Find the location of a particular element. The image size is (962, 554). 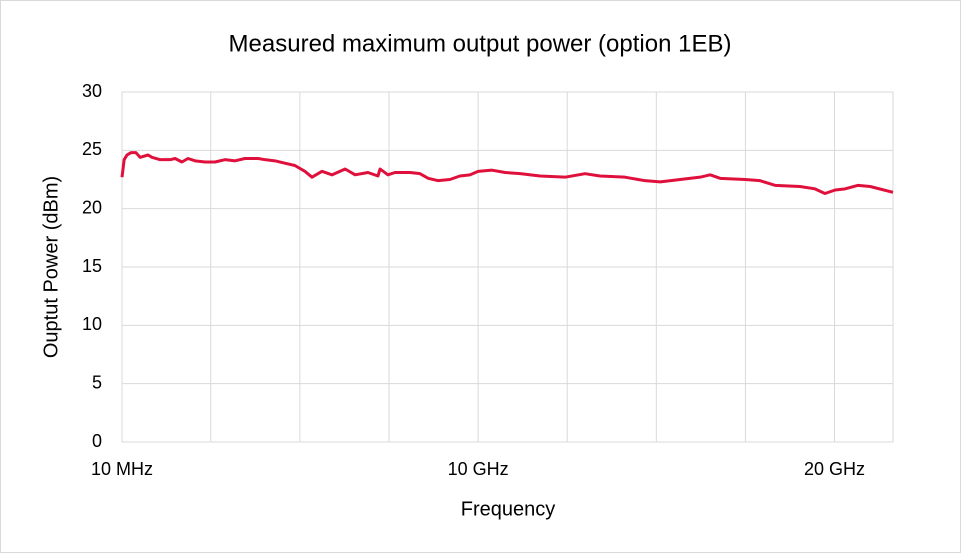

x-tick-label: 20 GHz is located at coordinates (834, 469).